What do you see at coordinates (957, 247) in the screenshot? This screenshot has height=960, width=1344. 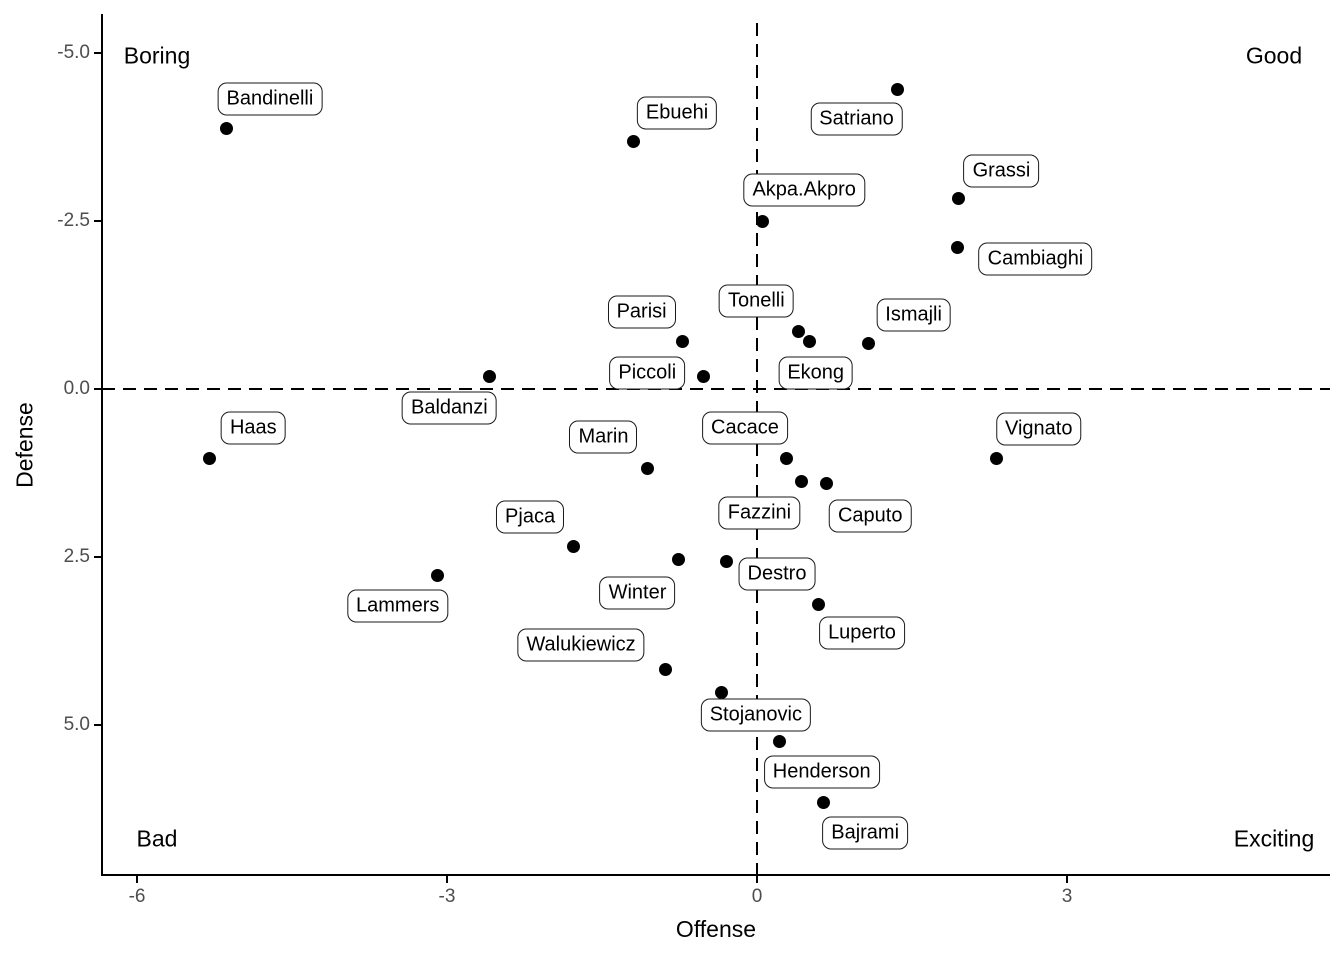 I see `point-cambiaghi` at bounding box center [957, 247].